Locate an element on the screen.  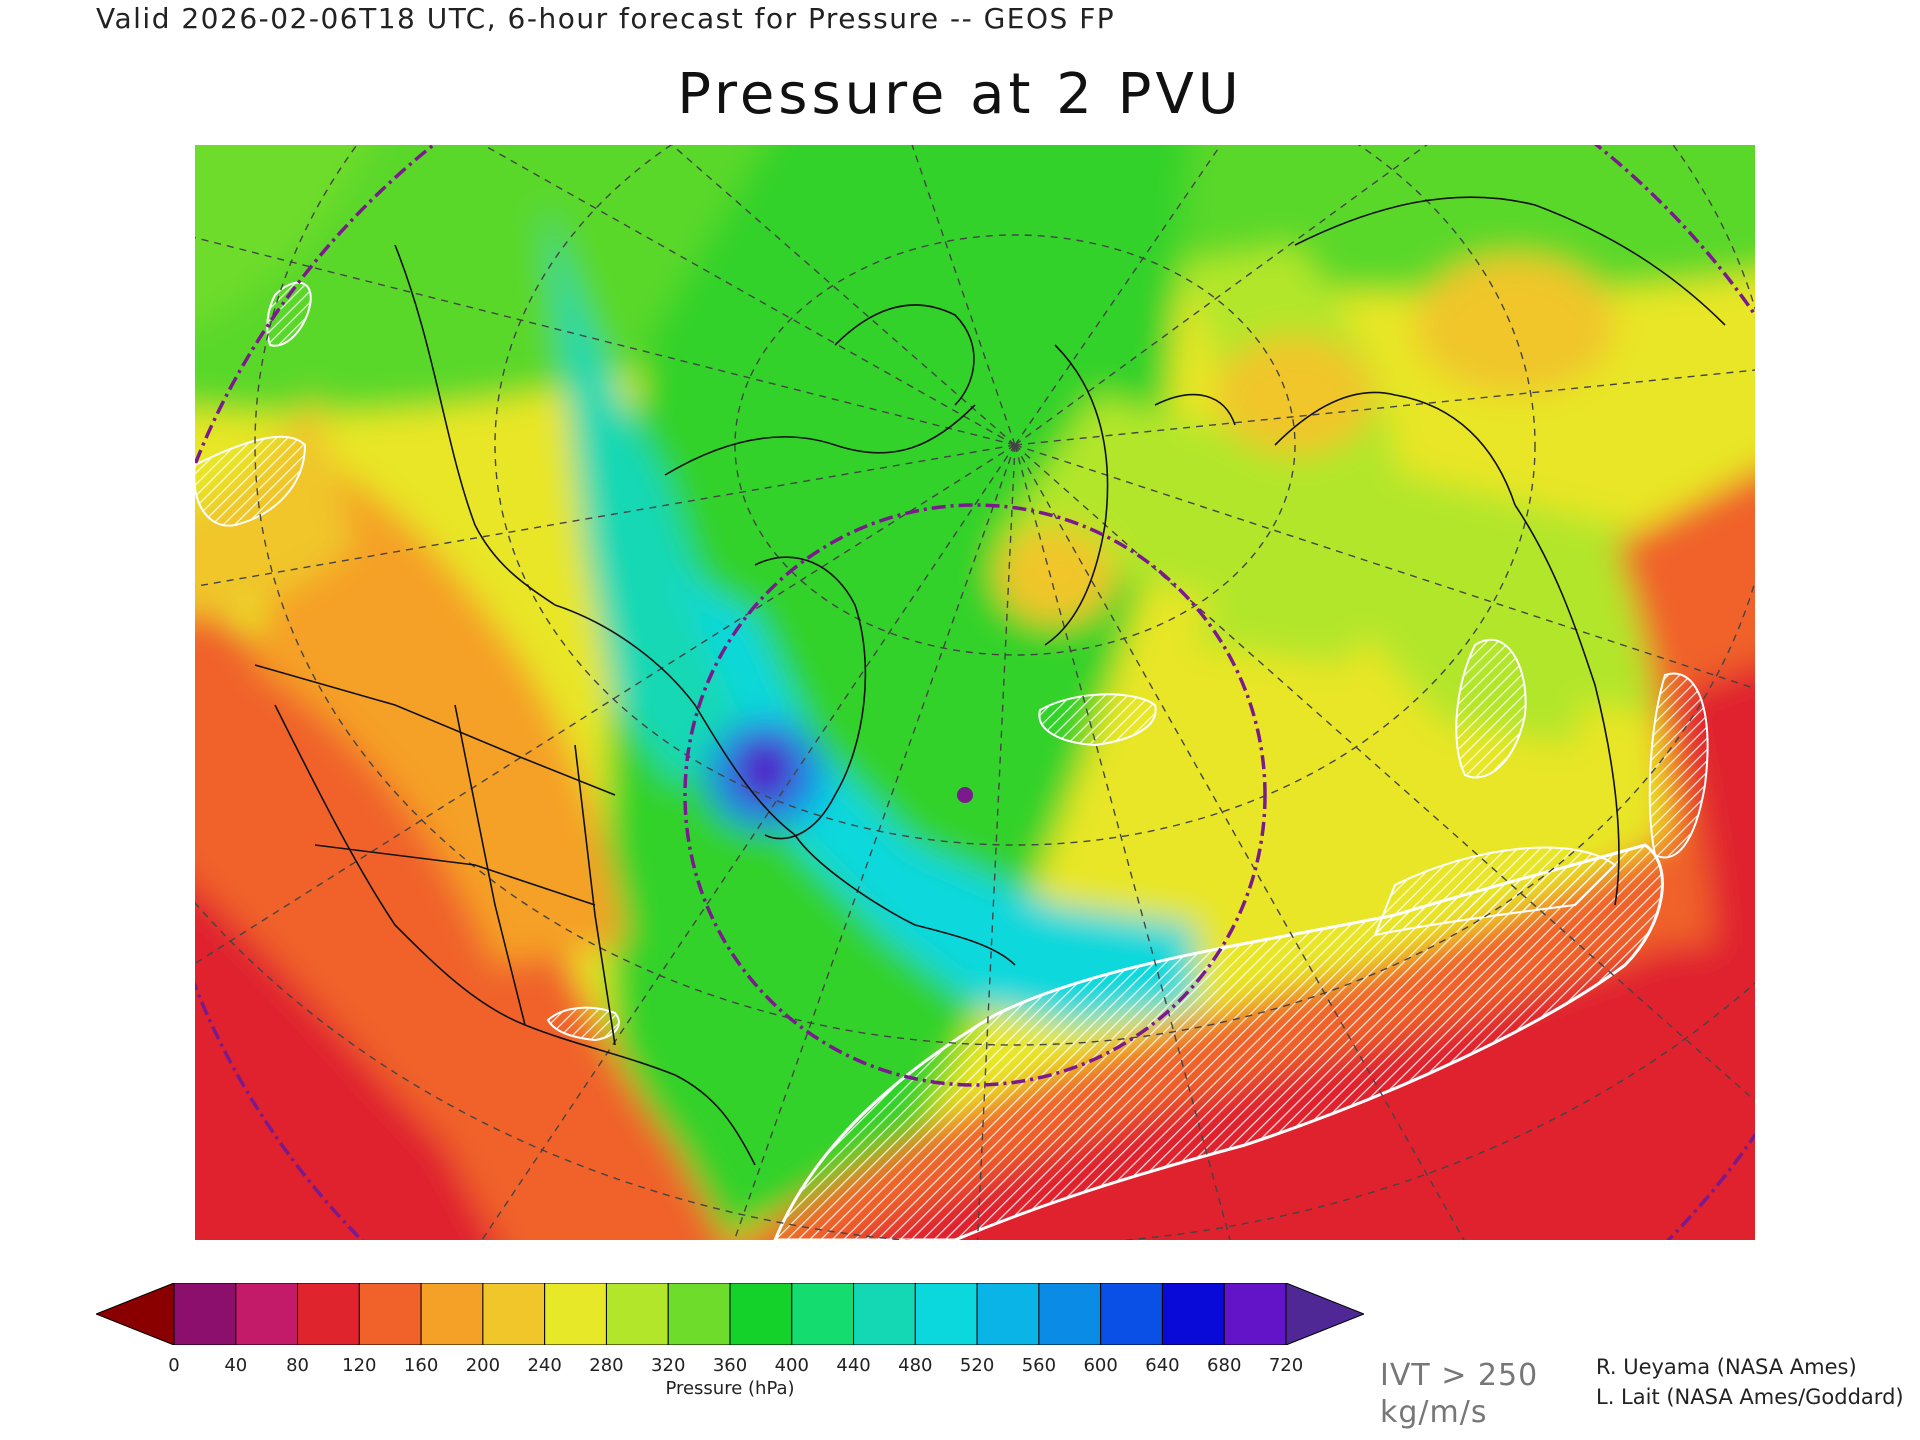
colorbar-tick-label: 0 is located at coordinates (174, 1365).